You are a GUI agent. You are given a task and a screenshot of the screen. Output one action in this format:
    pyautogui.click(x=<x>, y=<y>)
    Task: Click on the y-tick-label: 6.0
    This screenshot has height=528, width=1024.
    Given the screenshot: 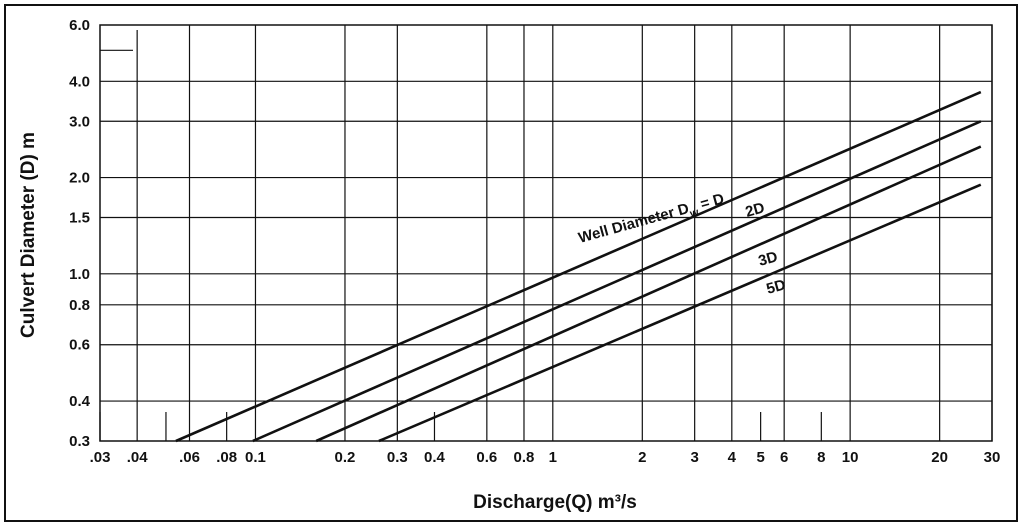 What is the action you would take?
    pyautogui.click(x=79, y=25)
    